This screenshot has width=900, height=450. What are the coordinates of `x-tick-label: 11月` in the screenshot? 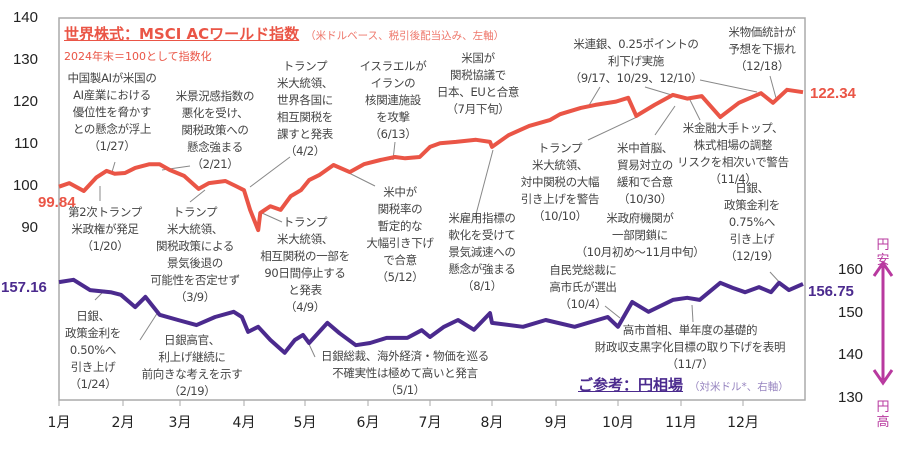 It's located at (681, 423).